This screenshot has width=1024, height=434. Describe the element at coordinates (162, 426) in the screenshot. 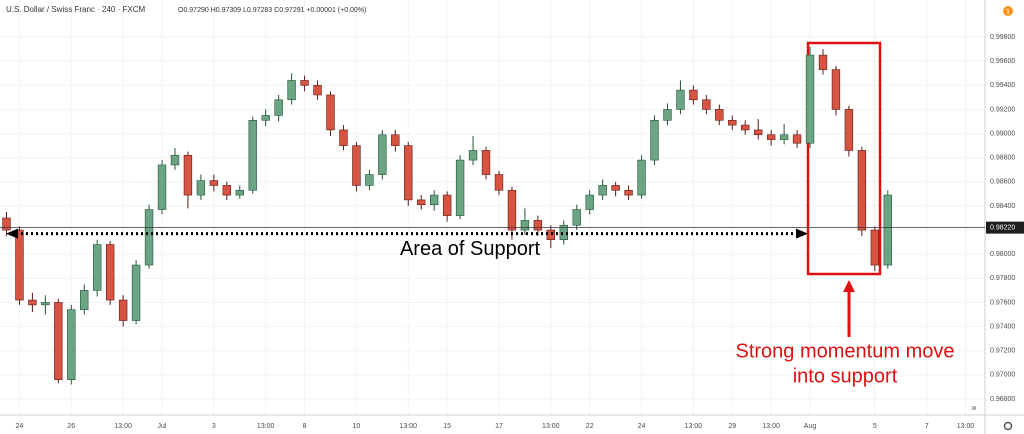

I see `x-tick-label: Jul` at that location.